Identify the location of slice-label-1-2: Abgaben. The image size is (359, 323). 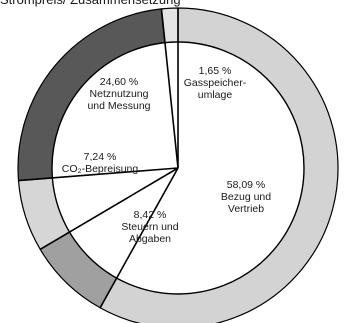
(150, 239).